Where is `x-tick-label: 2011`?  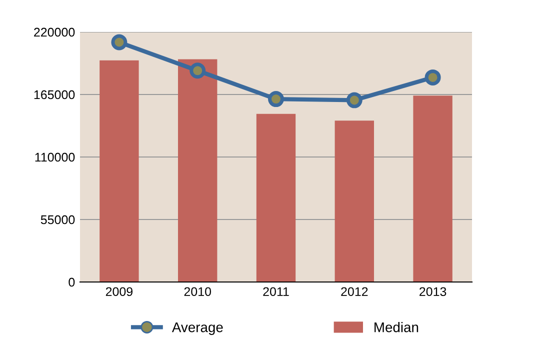
x-tick-label: 2011 is located at coordinates (276, 291).